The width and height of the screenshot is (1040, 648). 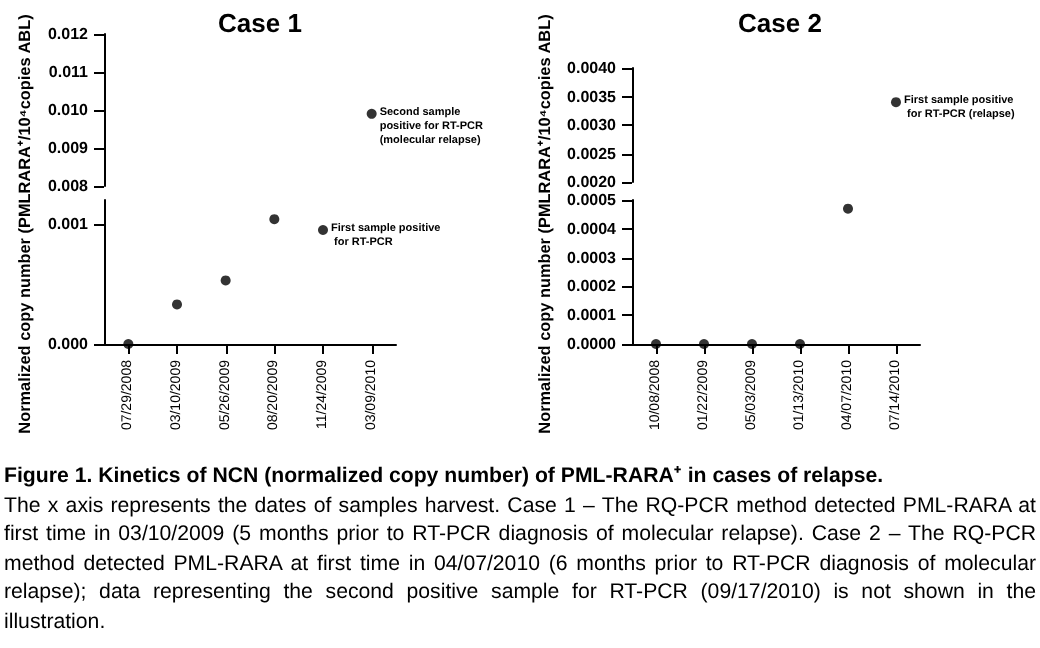 What do you see at coordinates (592, 153) in the screenshot?
I see `y-tick-label: 0.0025` at bounding box center [592, 153].